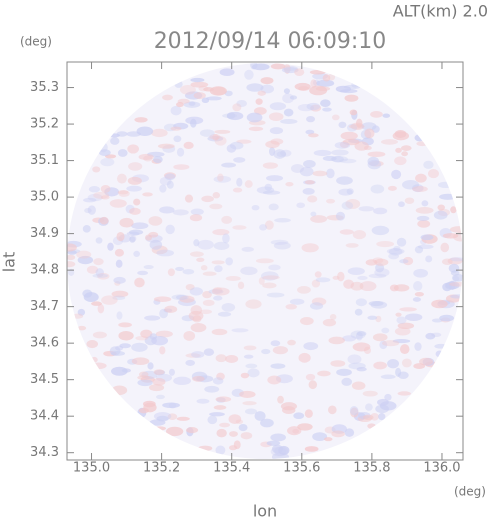 The width and height of the screenshot is (491, 521). What do you see at coordinates (270, 41) in the screenshot?
I see `chart-title: 2012/09/14 06:09:10` at bounding box center [270, 41].